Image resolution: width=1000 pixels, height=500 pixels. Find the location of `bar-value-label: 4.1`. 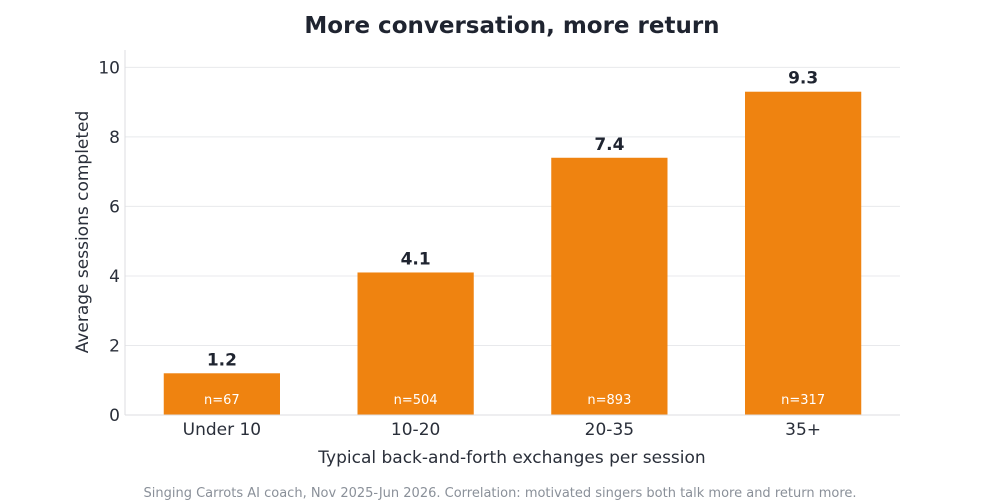

bar-value-label: 4.1 is located at coordinates (416, 259).